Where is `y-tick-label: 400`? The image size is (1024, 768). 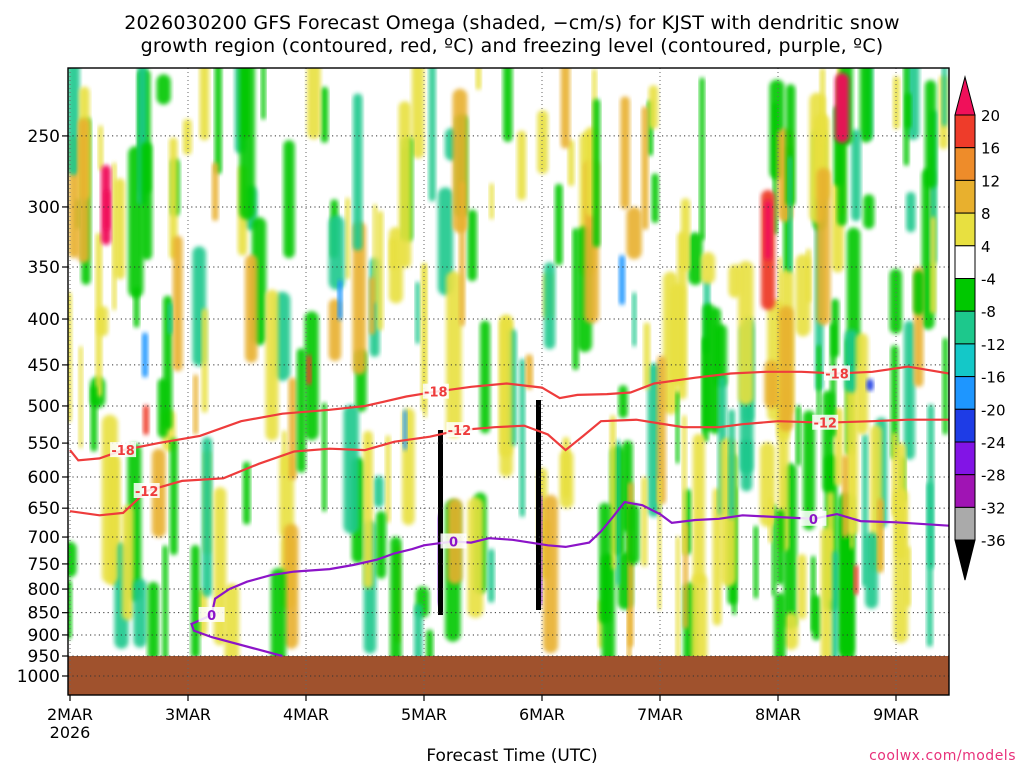 y-tick-label: 400 is located at coordinates (44, 320).